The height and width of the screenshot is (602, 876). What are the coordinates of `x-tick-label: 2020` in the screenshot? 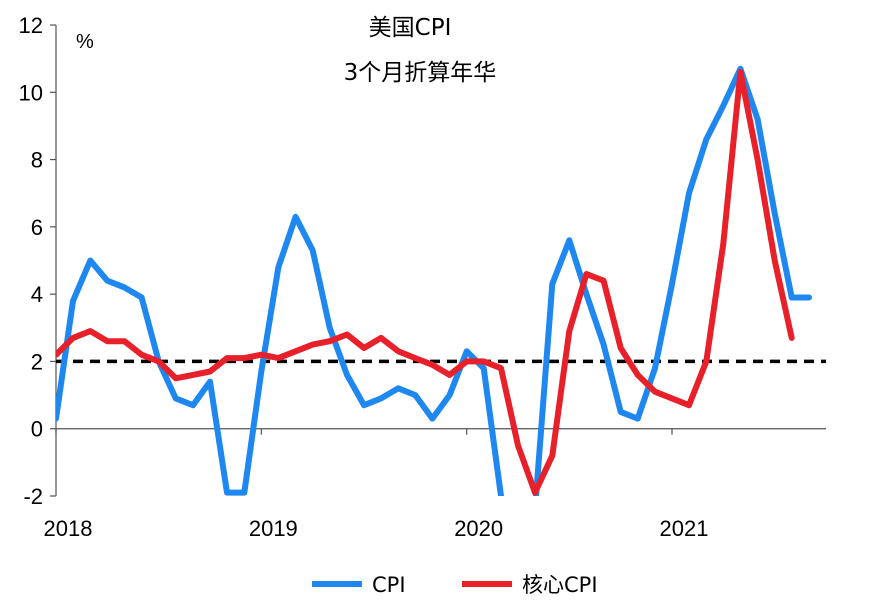 It's located at (478, 528).